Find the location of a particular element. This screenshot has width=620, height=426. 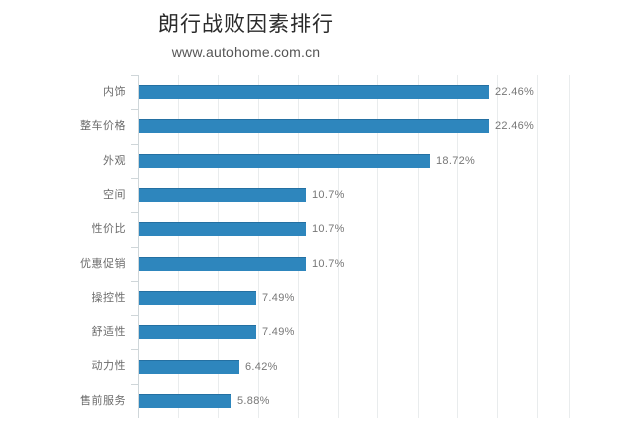

category-label: 操控性 is located at coordinates (108, 297).